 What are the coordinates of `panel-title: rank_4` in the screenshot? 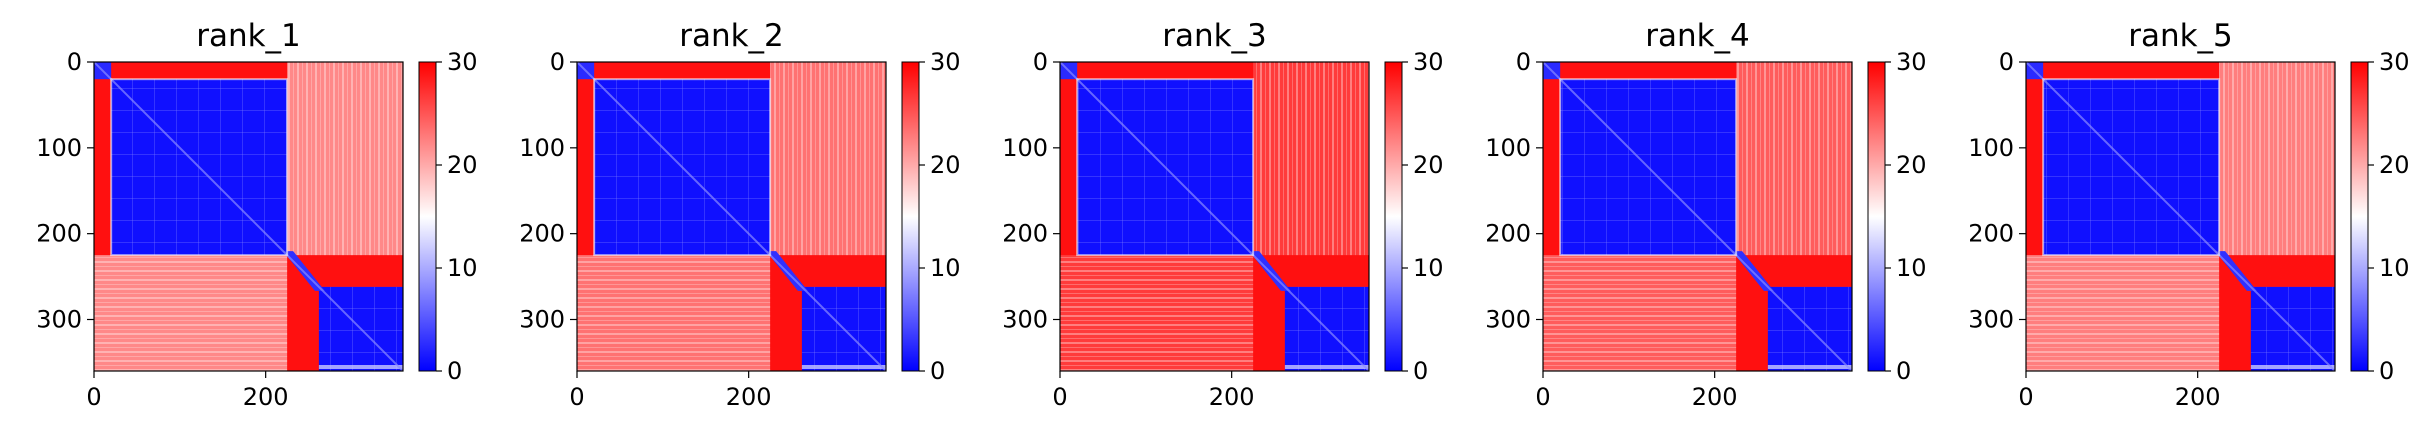 It's located at (1697, 36).